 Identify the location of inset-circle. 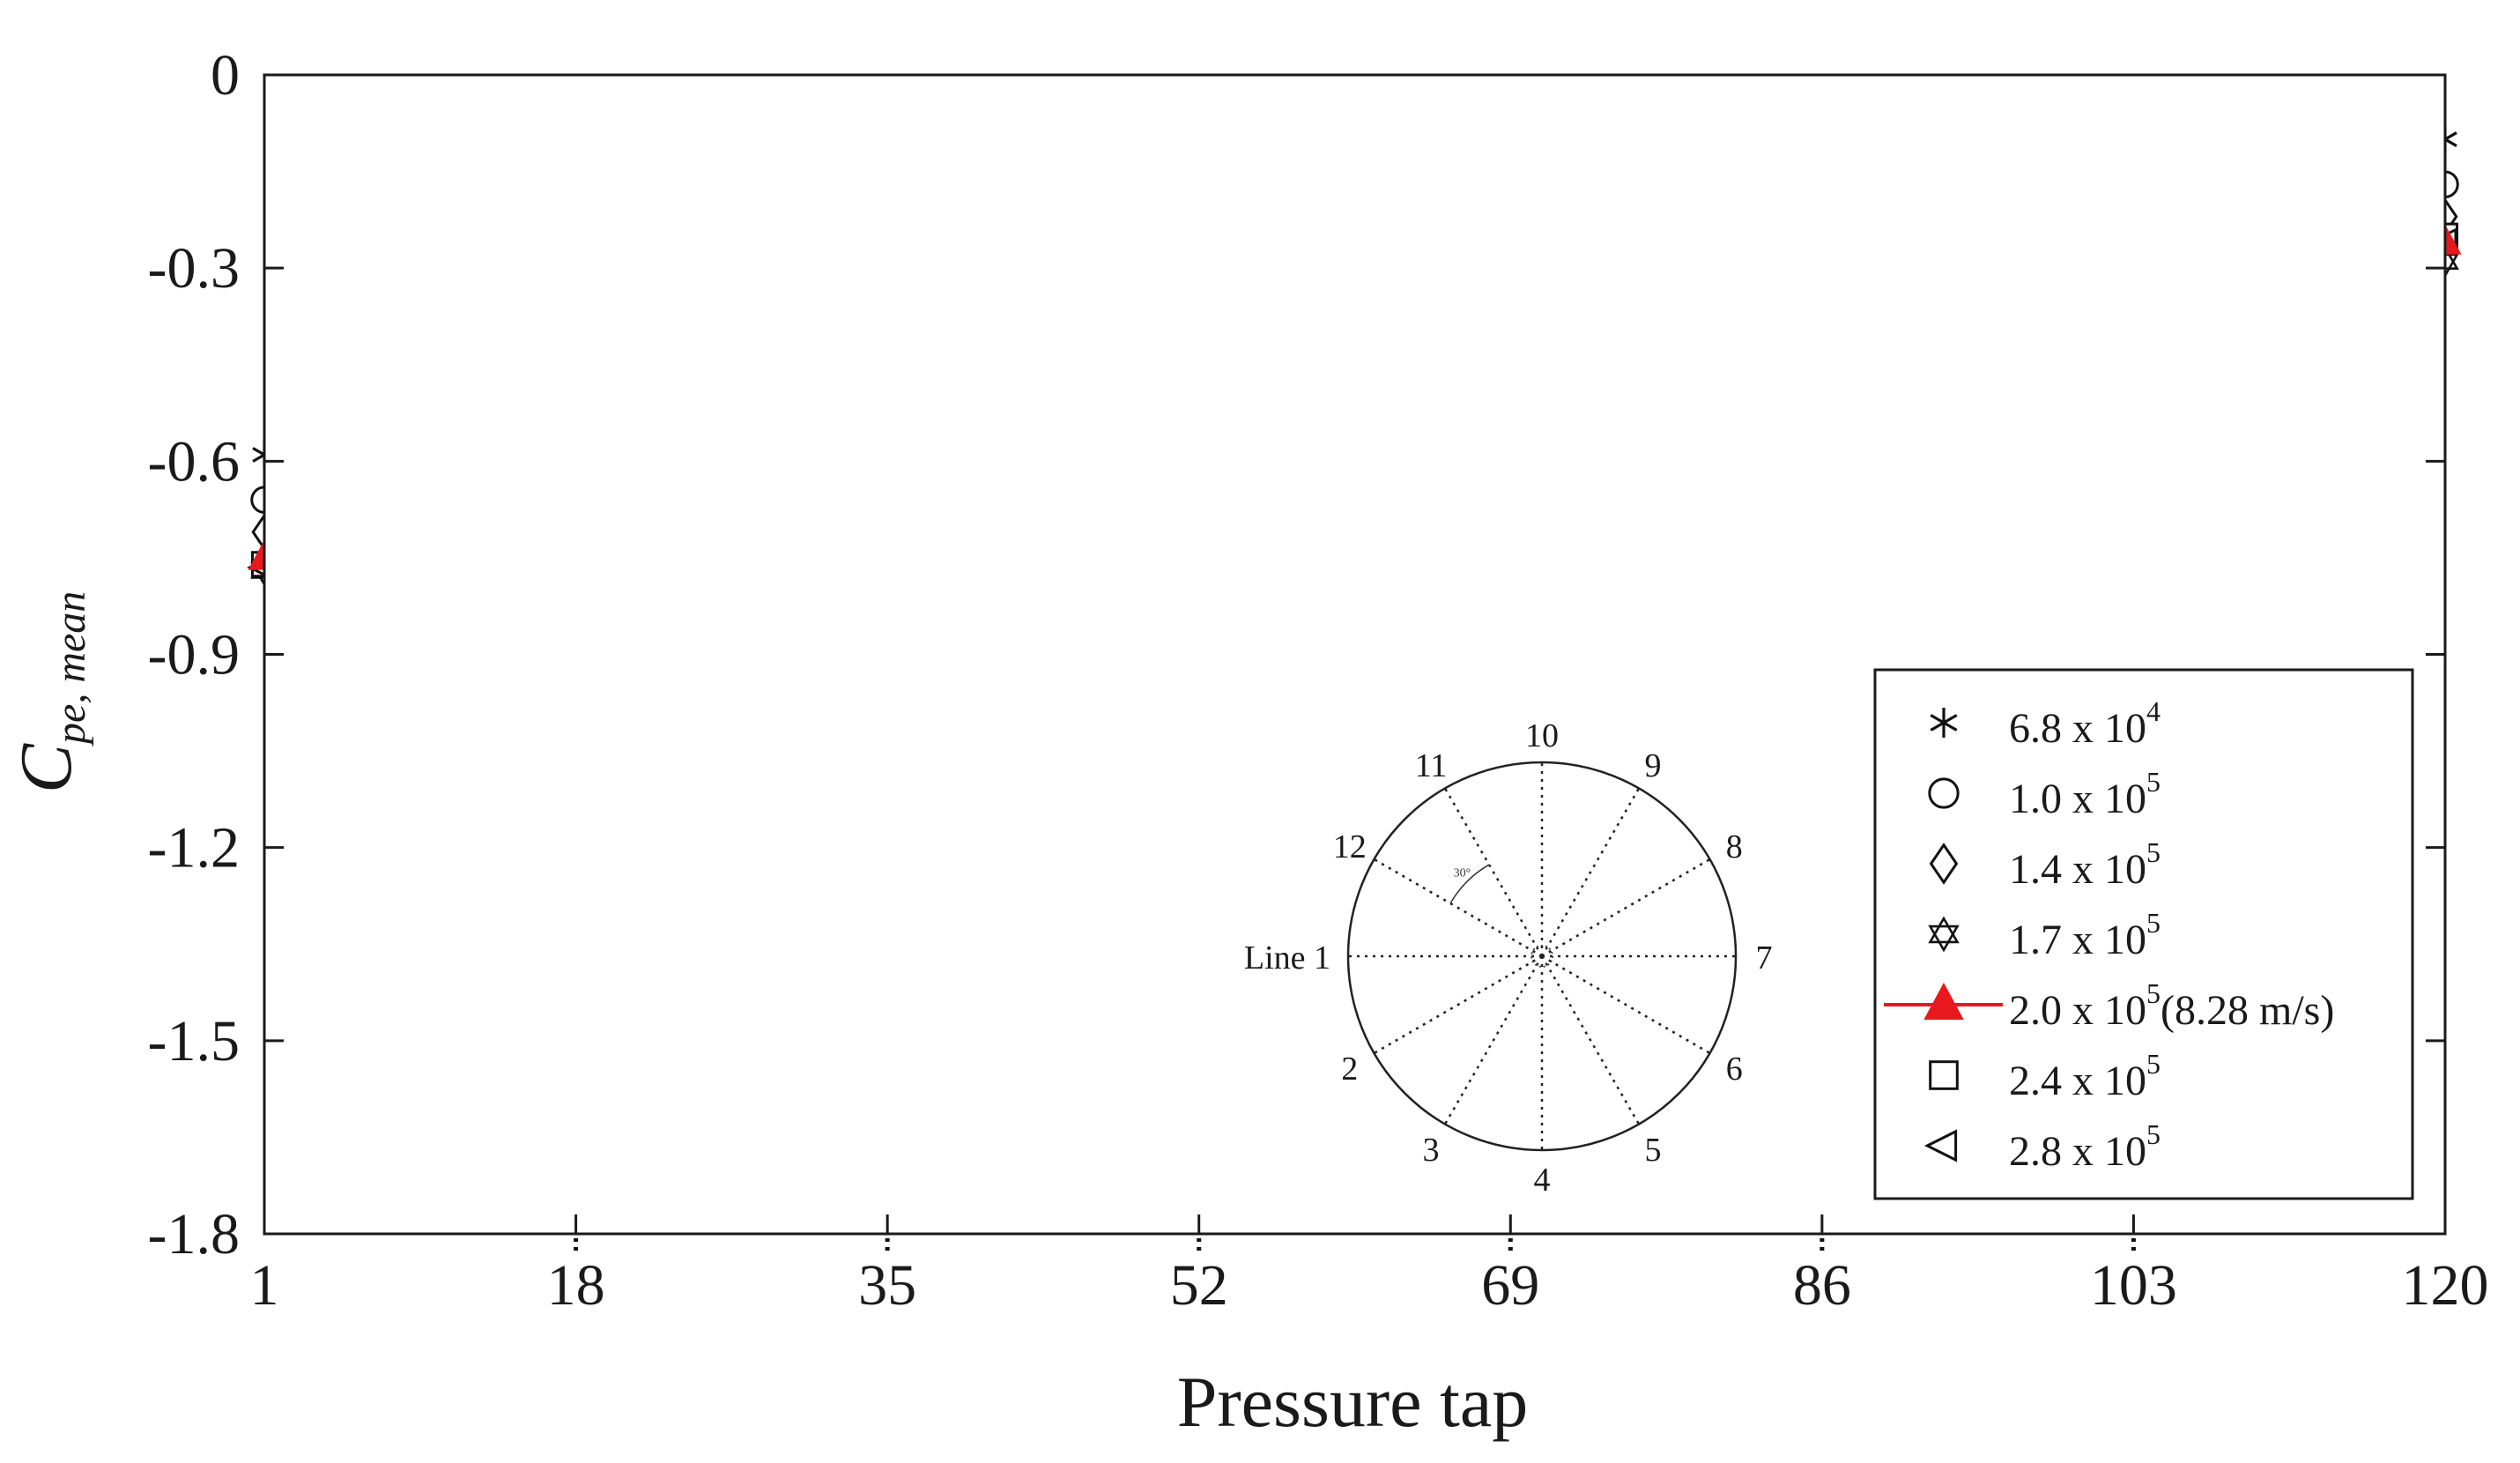
(1542, 956).